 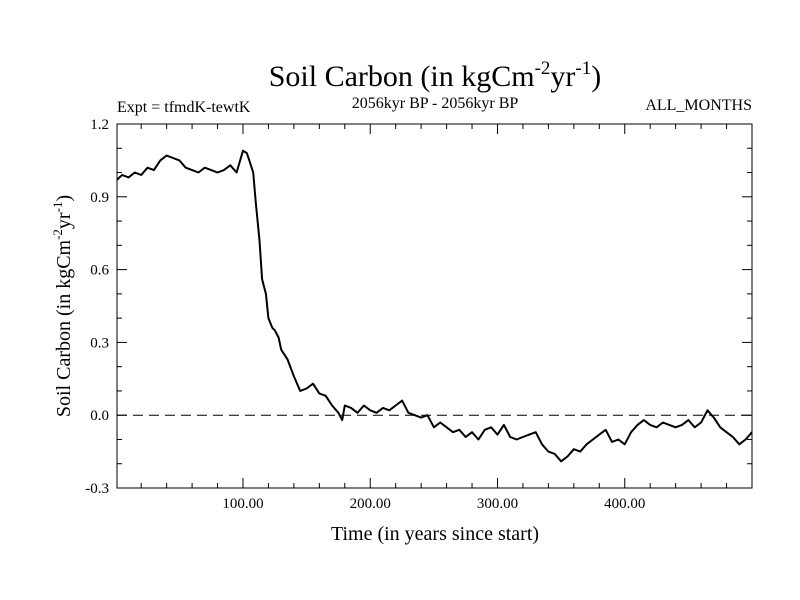 What do you see at coordinates (99, 125) in the screenshot?
I see `y-tick-label: 1.2` at bounding box center [99, 125].